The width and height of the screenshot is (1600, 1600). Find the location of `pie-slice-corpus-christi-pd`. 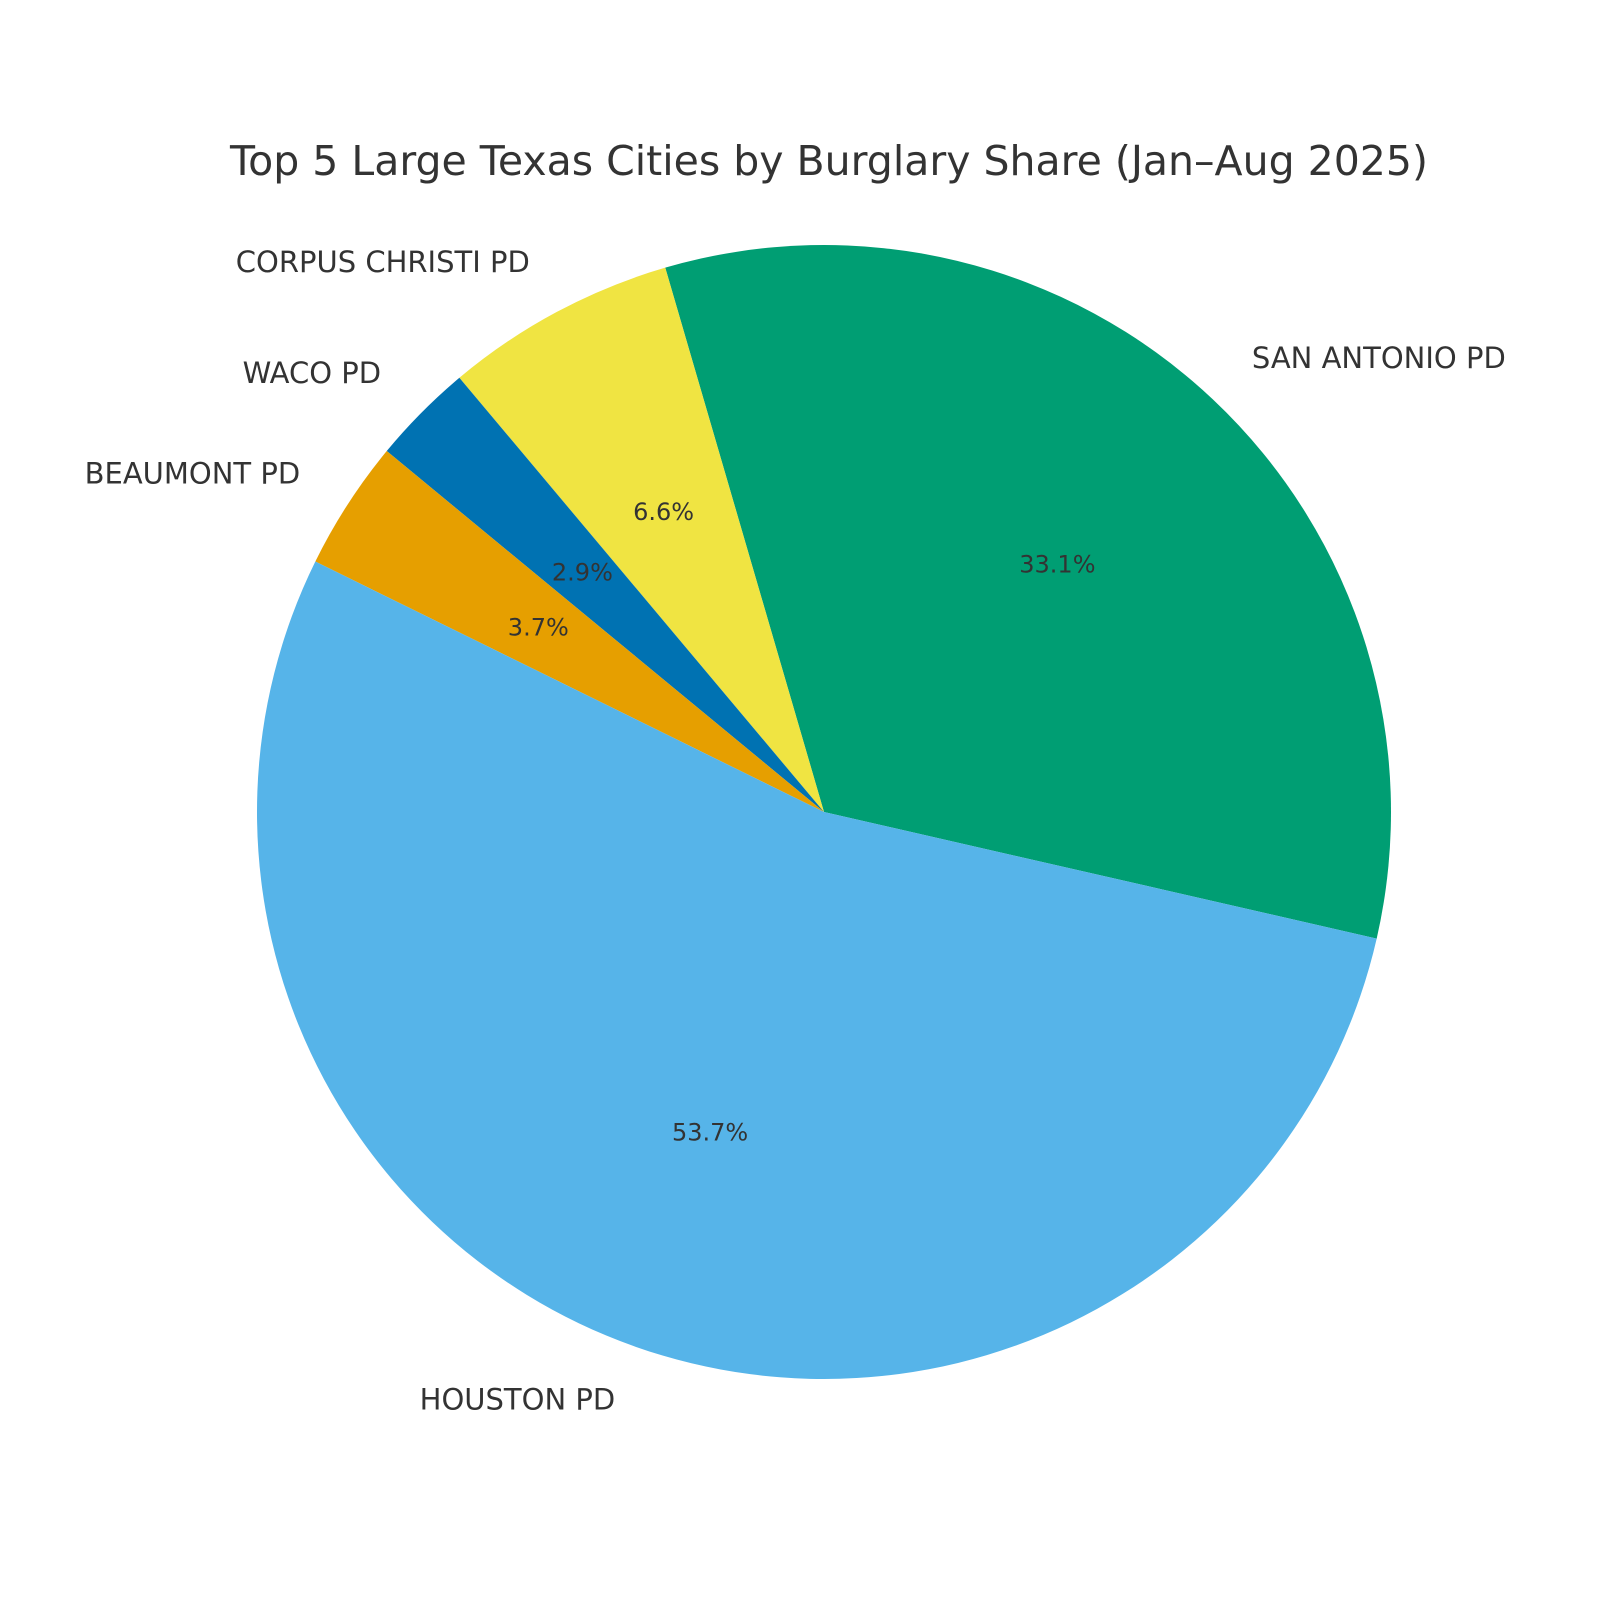

pie-slice-corpus-christi-pd is located at coordinates (641, 539).